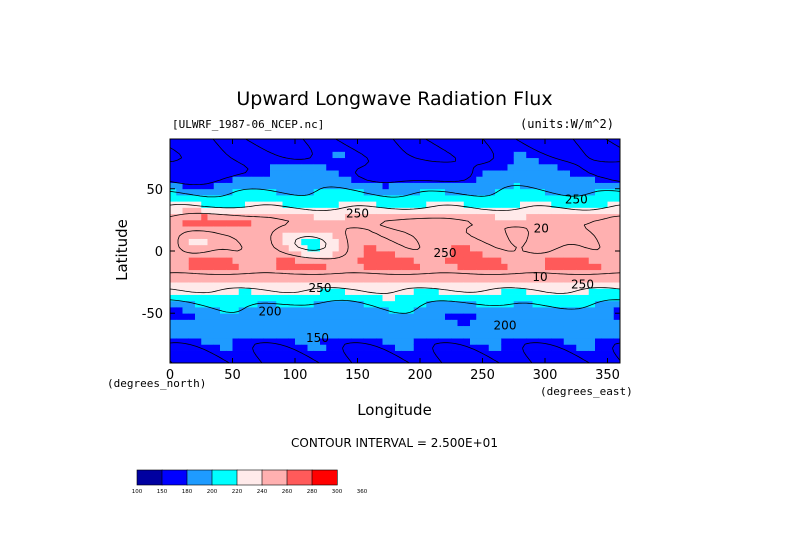  What do you see at coordinates (187, 492) in the screenshot?
I see `colorbar-tick-label: 180` at bounding box center [187, 492].